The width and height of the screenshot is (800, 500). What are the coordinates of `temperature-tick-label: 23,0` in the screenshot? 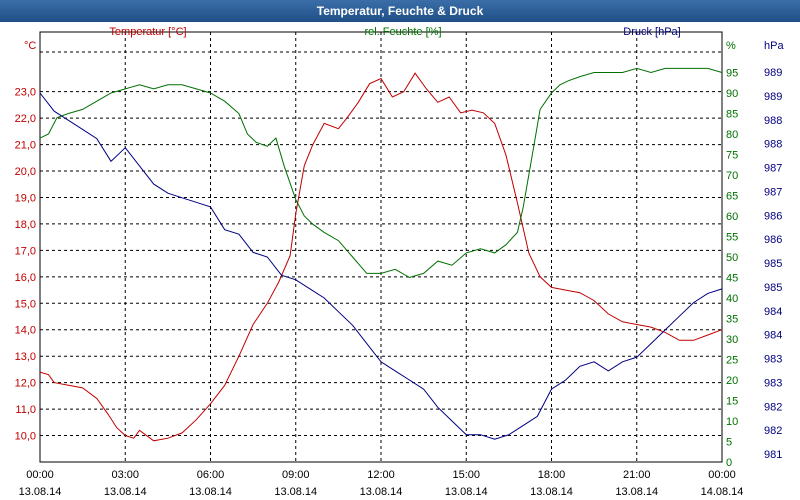 It's located at (25, 93).